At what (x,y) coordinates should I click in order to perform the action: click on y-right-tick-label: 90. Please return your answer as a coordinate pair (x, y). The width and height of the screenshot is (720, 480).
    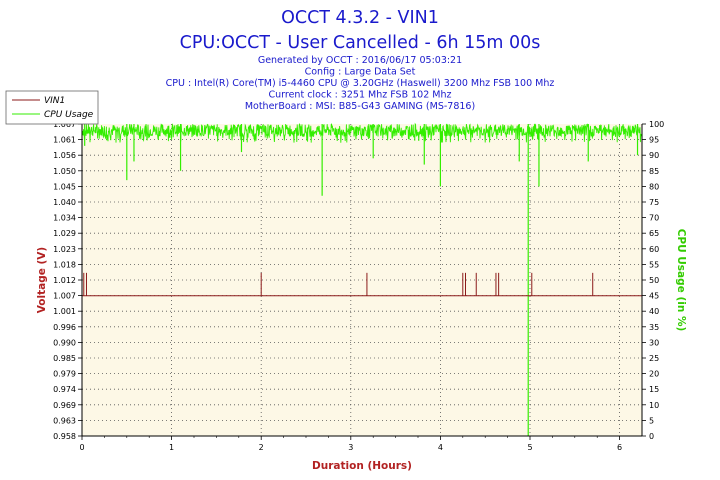
    Looking at the image, I should click on (654, 155).